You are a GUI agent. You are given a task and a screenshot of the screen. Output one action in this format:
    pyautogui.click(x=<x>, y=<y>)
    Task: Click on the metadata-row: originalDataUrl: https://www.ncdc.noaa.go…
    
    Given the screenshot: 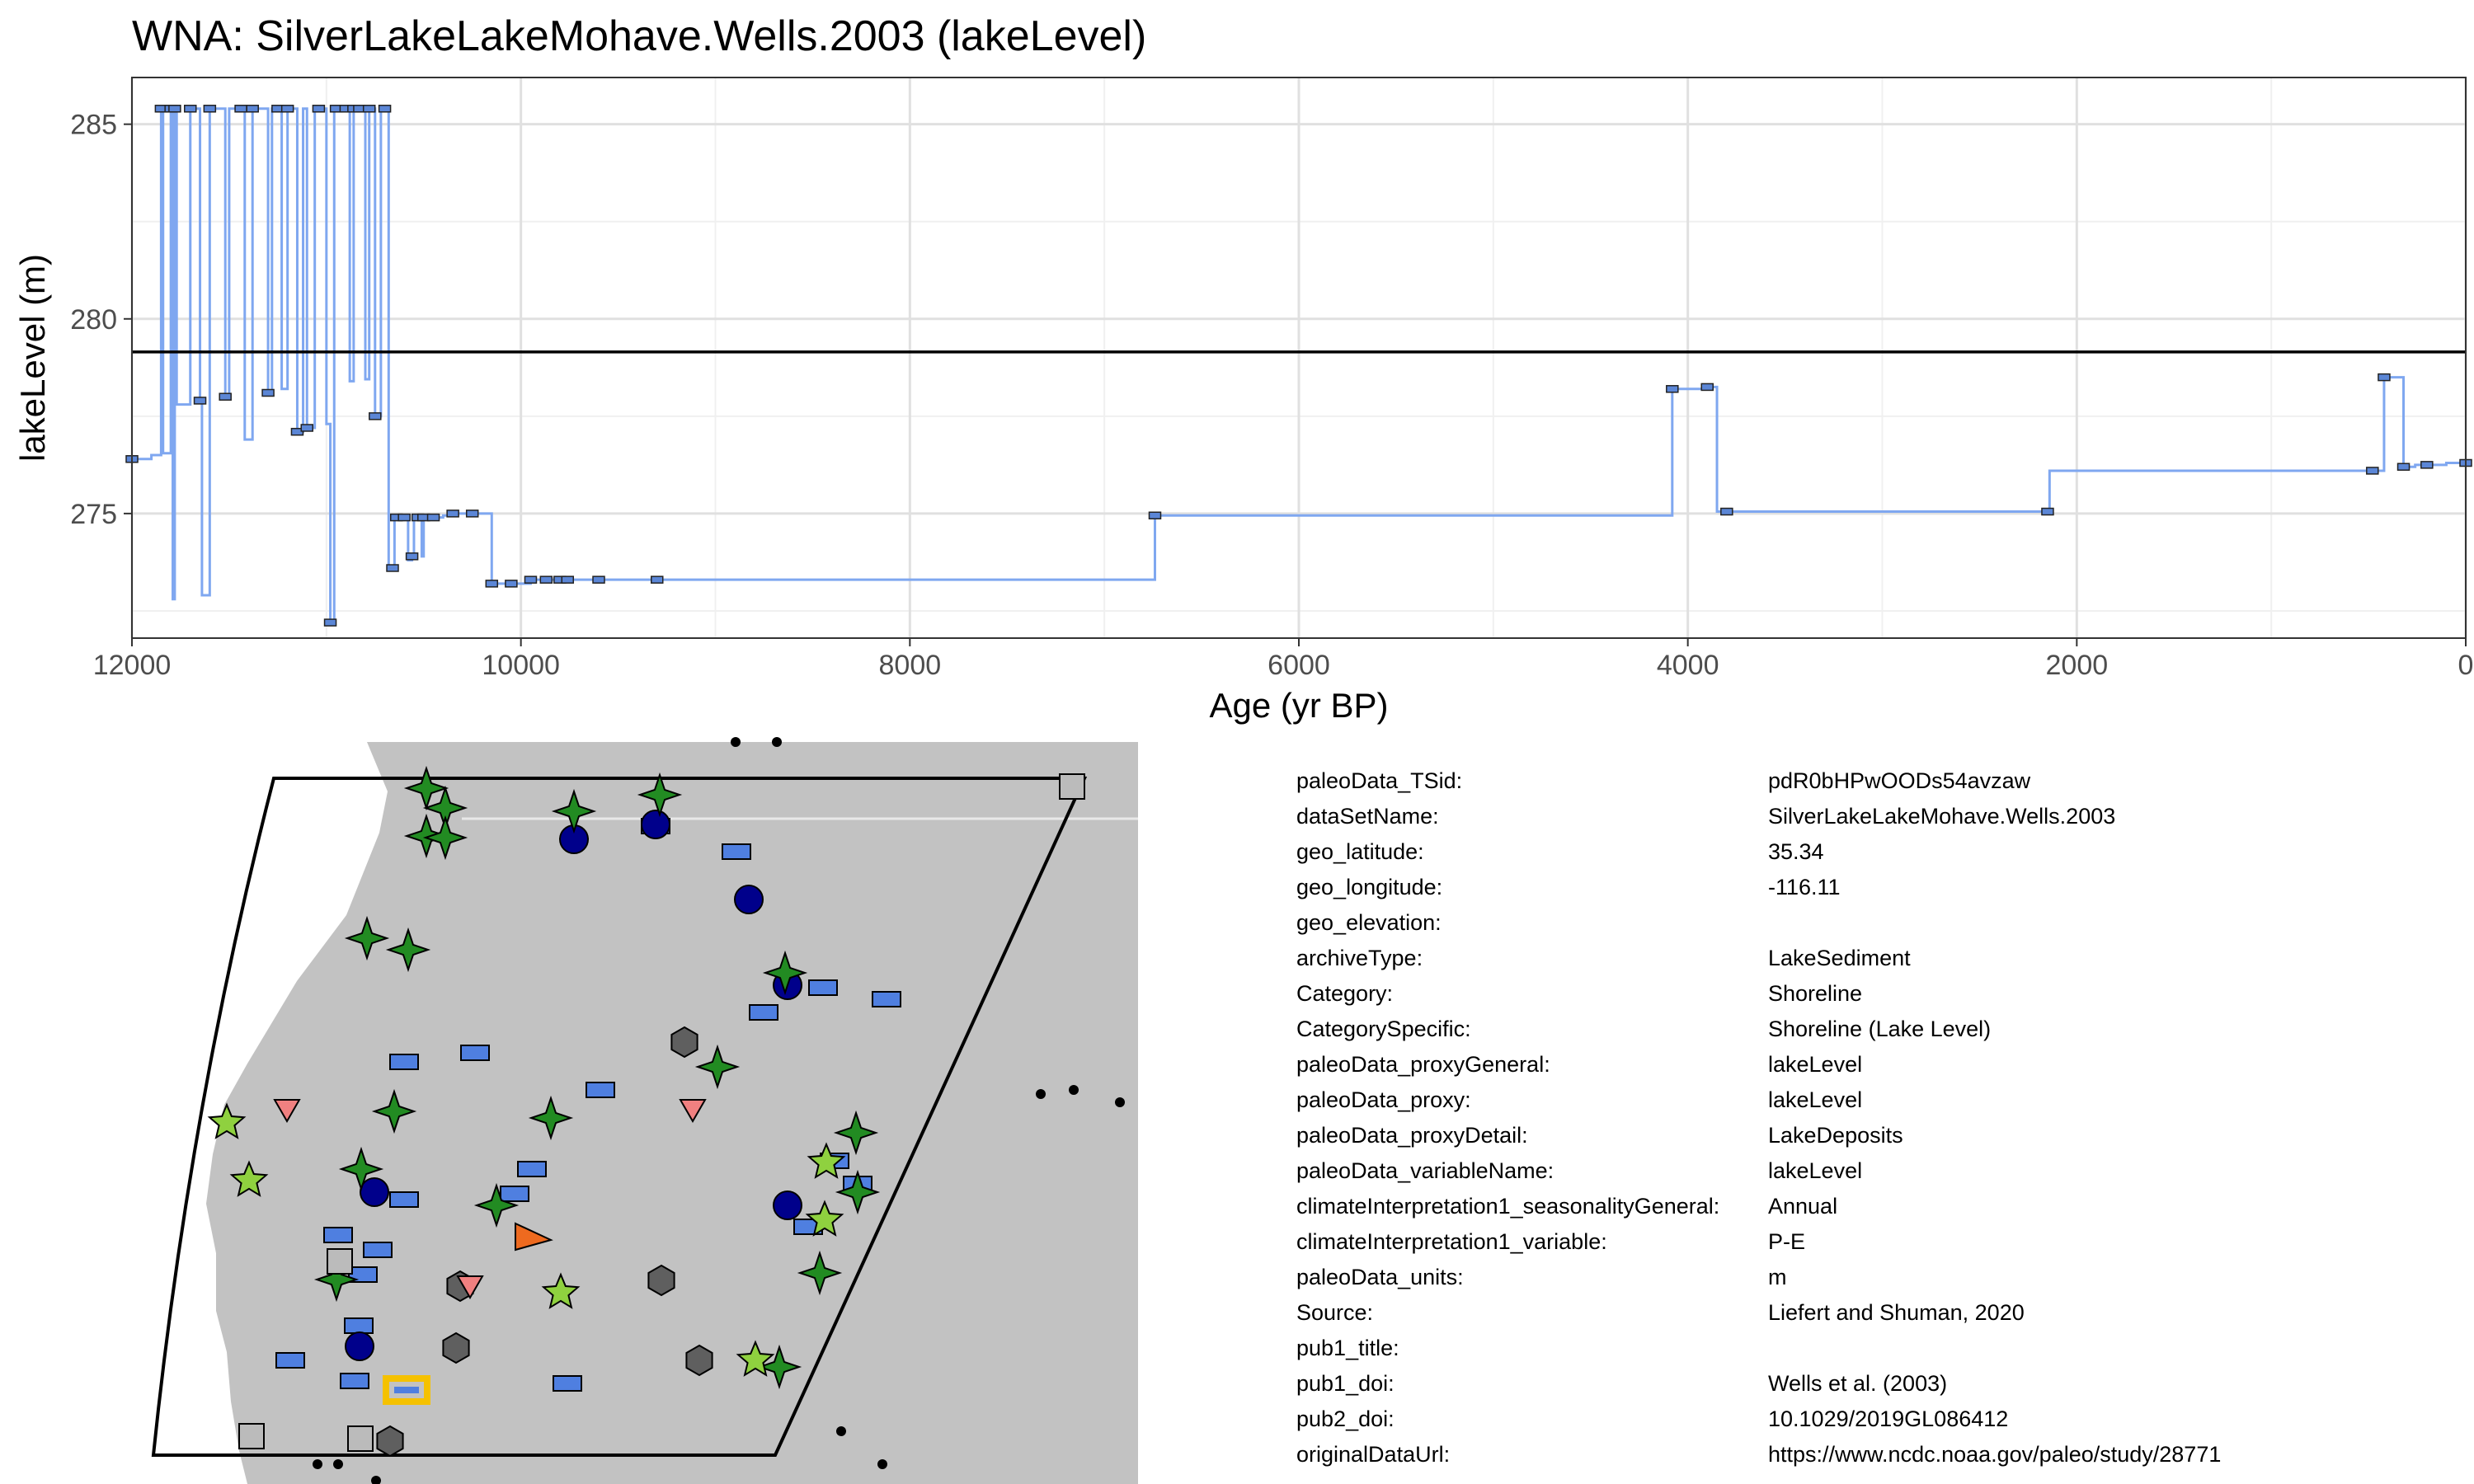 What is the action you would take?
    pyautogui.click(x=1758, y=1454)
    